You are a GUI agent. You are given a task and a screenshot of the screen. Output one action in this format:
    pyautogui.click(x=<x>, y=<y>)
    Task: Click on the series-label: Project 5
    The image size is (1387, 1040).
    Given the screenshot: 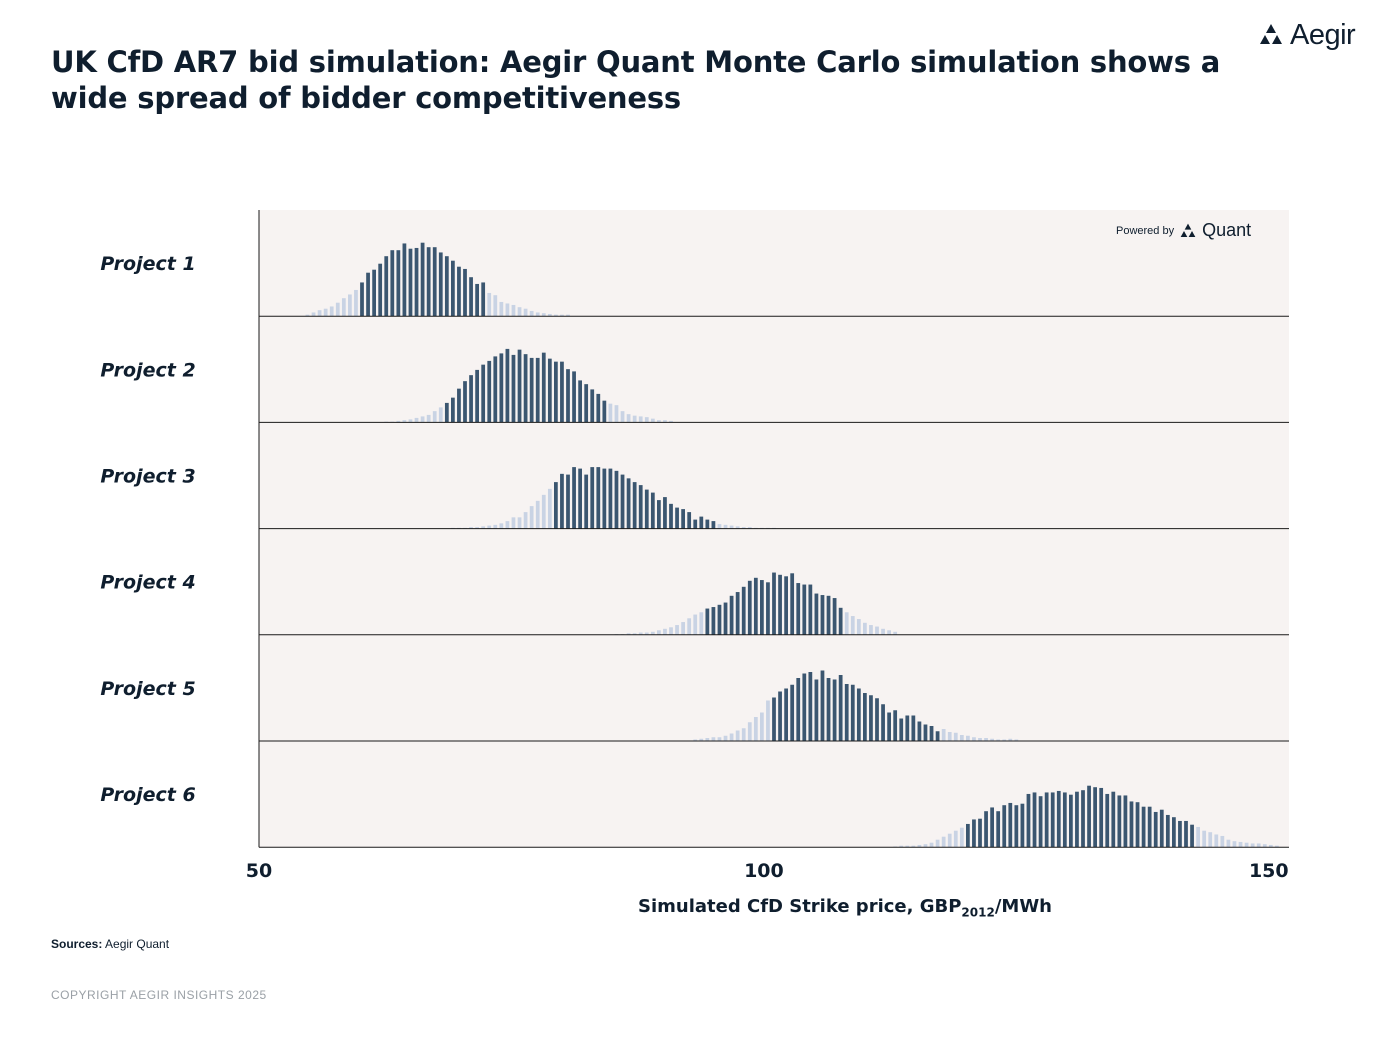 What is the action you would take?
    pyautogui.click(x=147, y=689)
    